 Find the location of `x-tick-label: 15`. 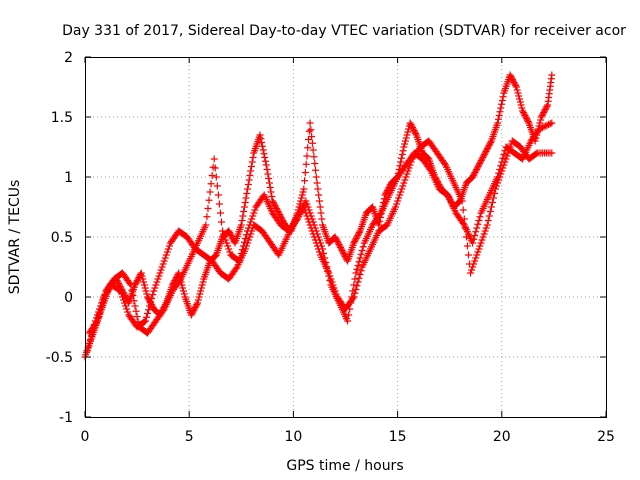

x-tick-label: 15 is located at coordinates (398, 437).